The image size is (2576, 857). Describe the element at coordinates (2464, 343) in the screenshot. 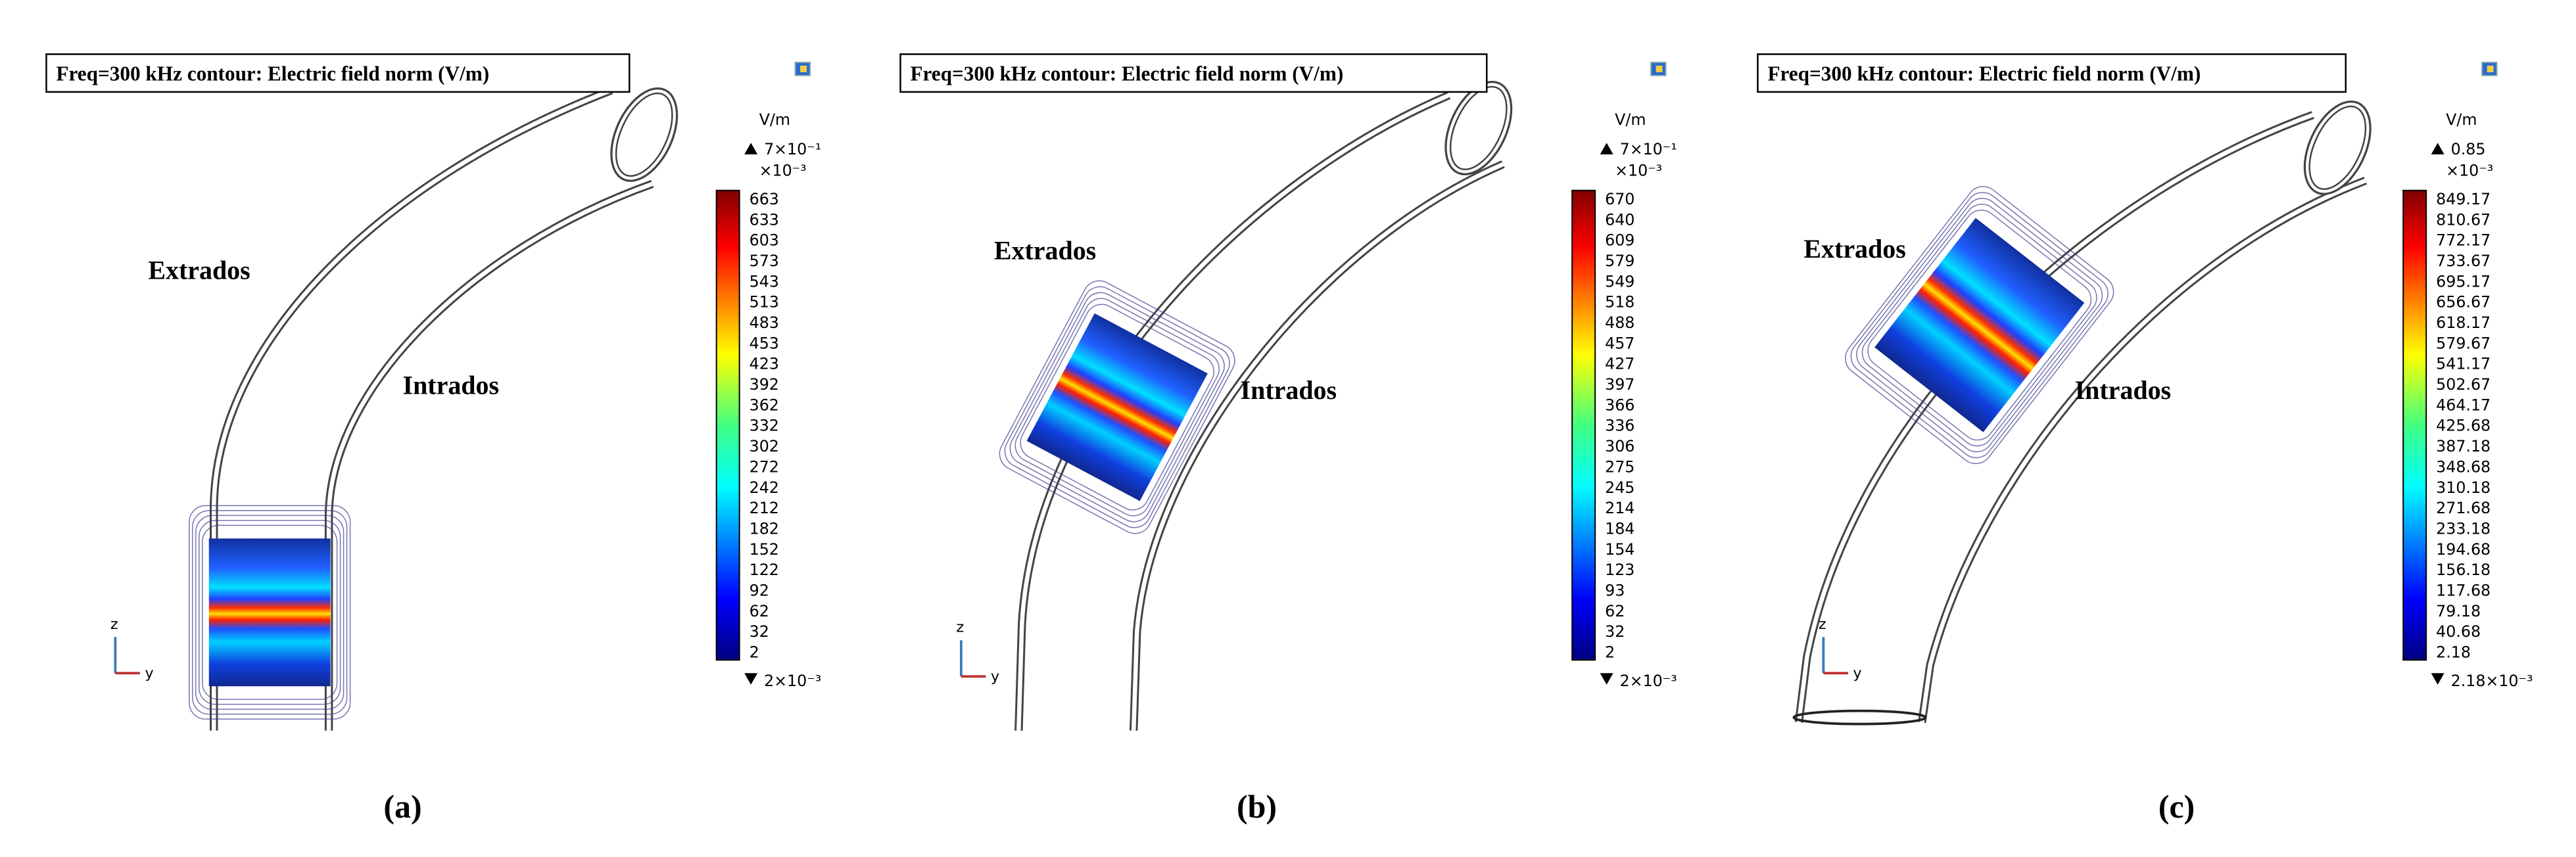

I see `colorbar-tick-label: 579.67` at that location.